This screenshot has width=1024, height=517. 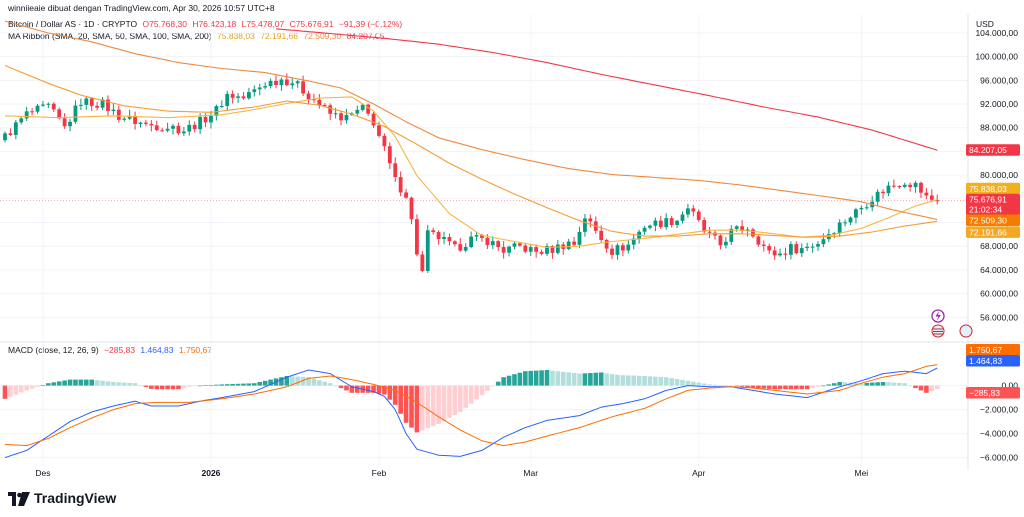 I want to click on macd-tick-label: 0,00, so click(x=1009, y=386).